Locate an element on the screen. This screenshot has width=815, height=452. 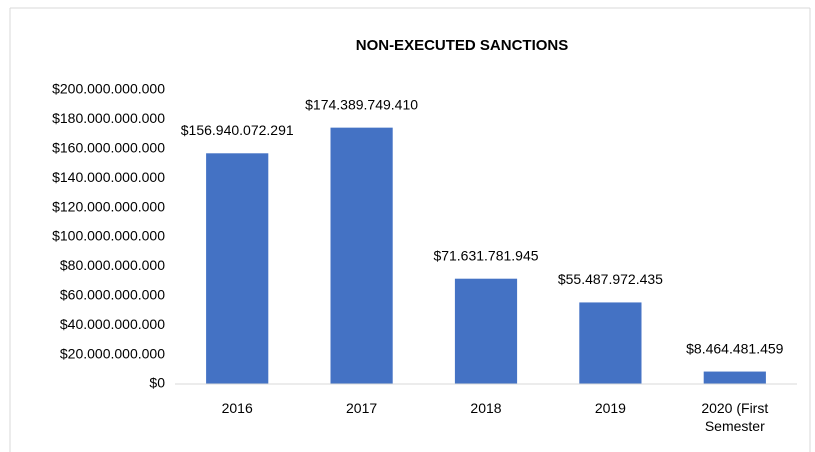
y-tick-label: $140.000.000.000 is located at coordinates (108, 177).